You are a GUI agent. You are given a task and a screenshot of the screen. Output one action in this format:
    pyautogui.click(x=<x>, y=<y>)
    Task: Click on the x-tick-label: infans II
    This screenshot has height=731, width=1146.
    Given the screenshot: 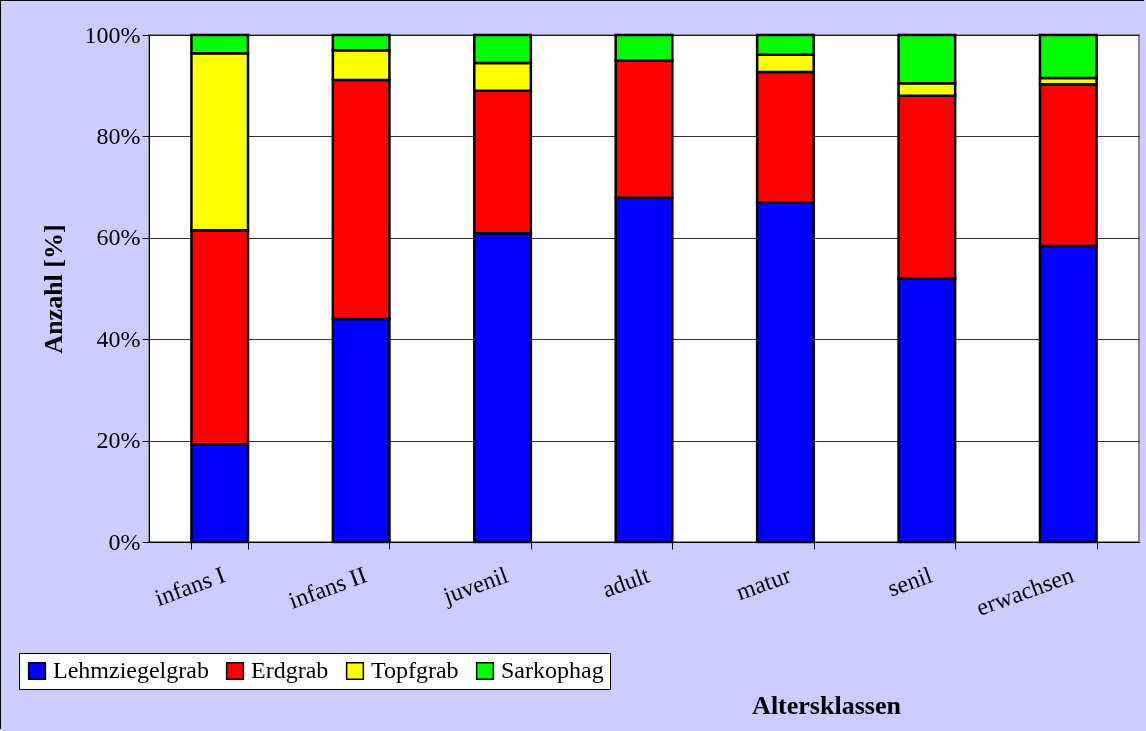 What is the action you would take?
    pyautogui.click(x=327, y=587)
    